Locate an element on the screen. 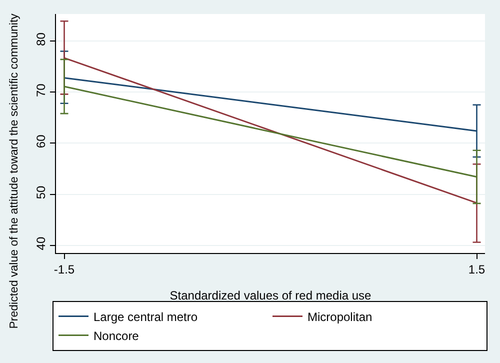 This screenshot has height=363, width=500. y-axis-title: Predicted value of the attitude toward the scientific community is located at coordinates (14, 171).